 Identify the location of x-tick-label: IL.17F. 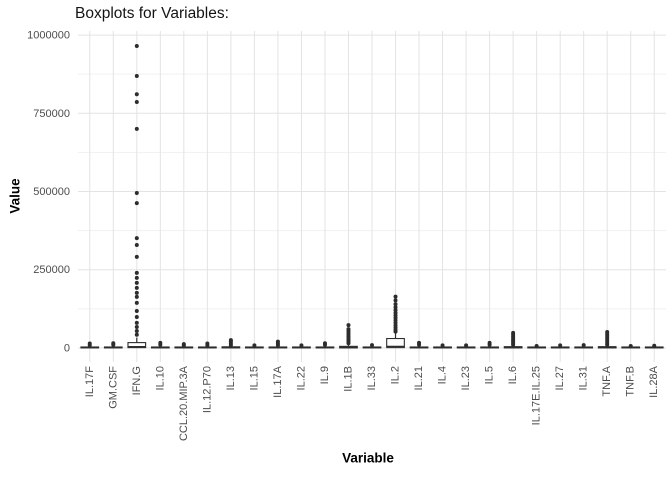
(90, 381).